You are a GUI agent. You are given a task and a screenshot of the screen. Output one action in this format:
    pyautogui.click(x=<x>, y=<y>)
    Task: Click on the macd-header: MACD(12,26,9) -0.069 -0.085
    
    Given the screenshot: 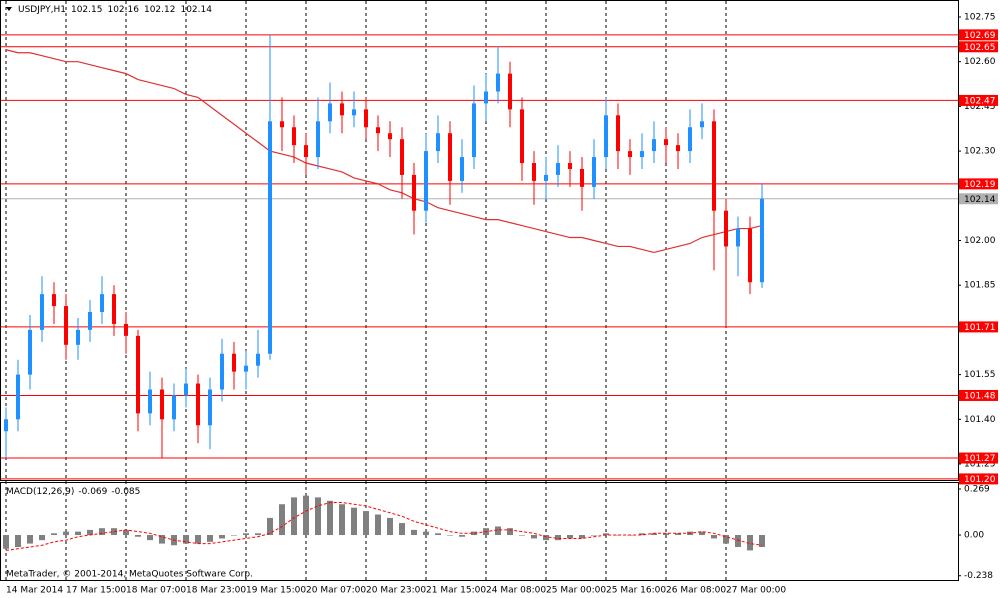 What is the action you would take?
    pyautogui.click(x=73, y=492)
    